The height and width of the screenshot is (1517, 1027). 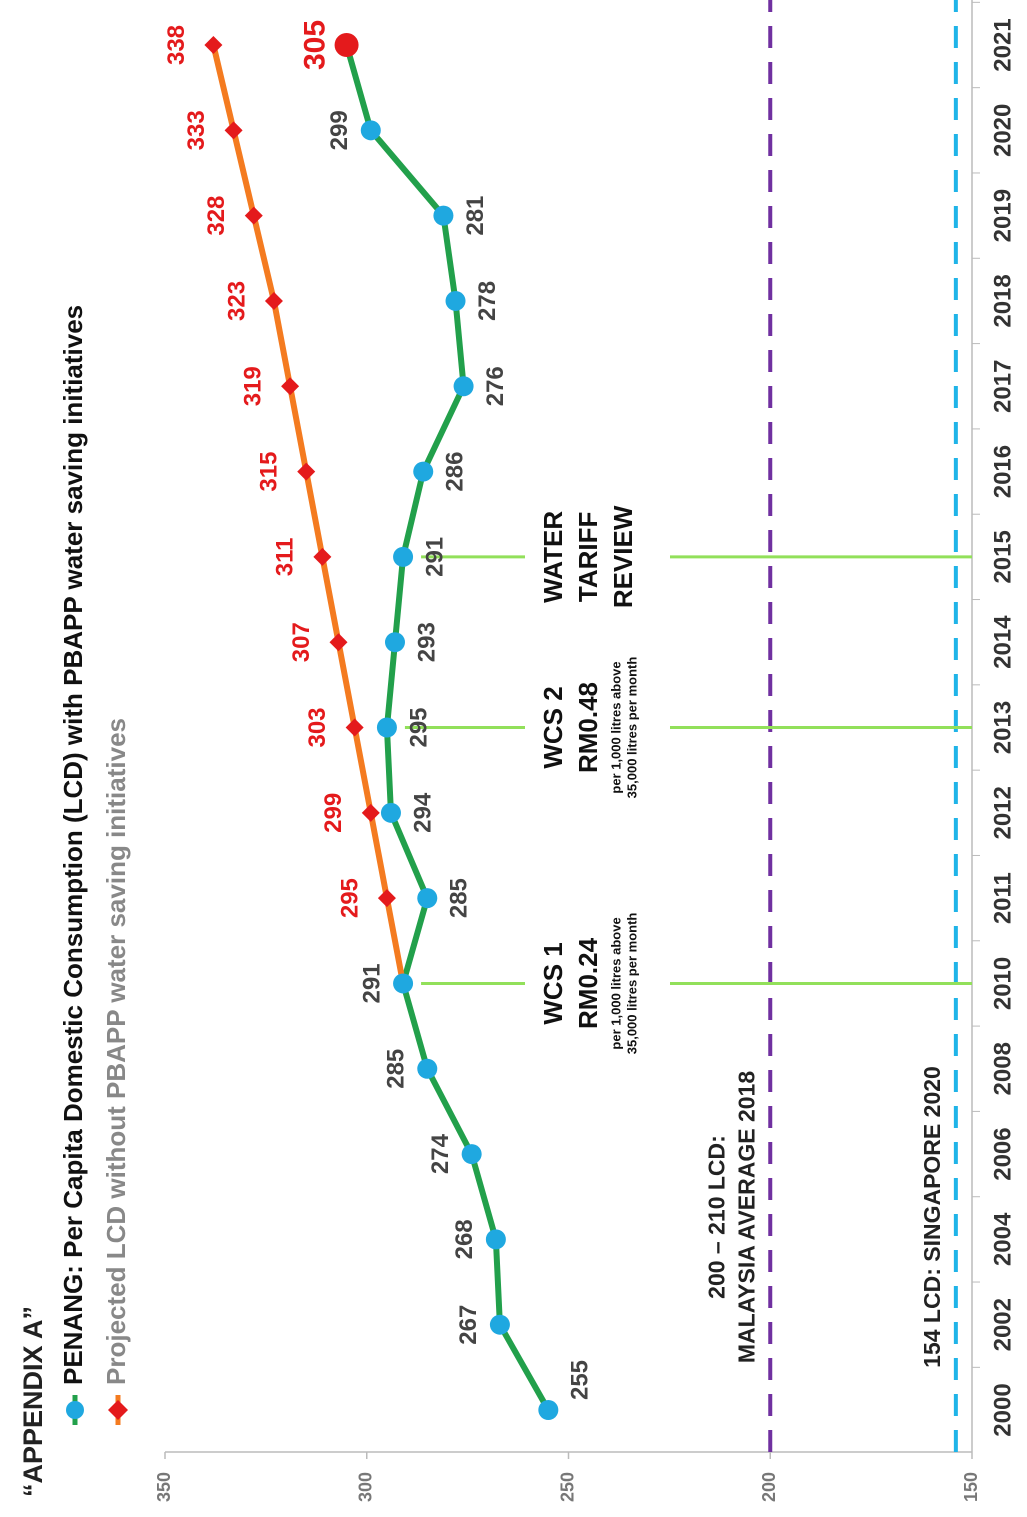 I want to click on chart-title: “APPENDIX A”, so click(x=33, y=1401).